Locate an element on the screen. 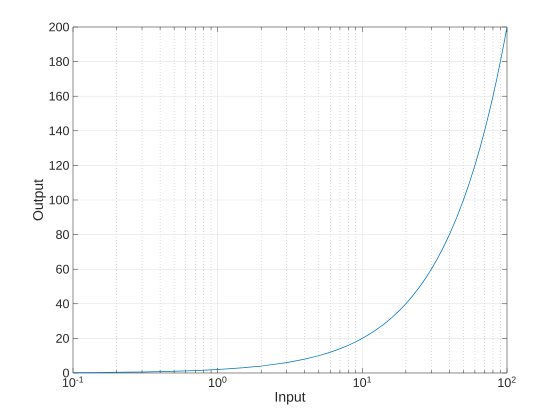  y-tick-label: 180 is located at coordinates (59, 61).